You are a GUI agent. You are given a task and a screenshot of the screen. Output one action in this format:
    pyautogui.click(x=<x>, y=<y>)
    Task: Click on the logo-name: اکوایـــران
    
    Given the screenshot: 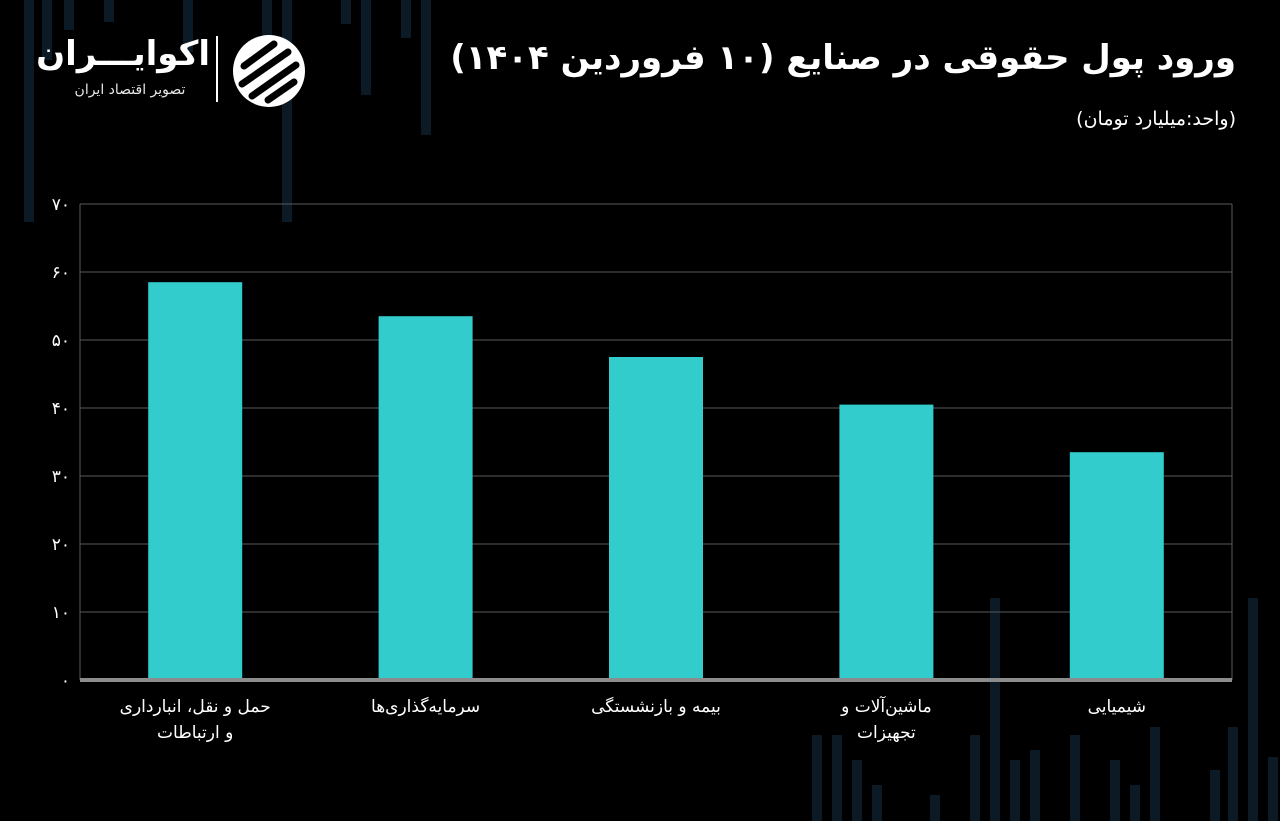 What is the action you would take?
    pyautogui.click(x=123, y=54)
    